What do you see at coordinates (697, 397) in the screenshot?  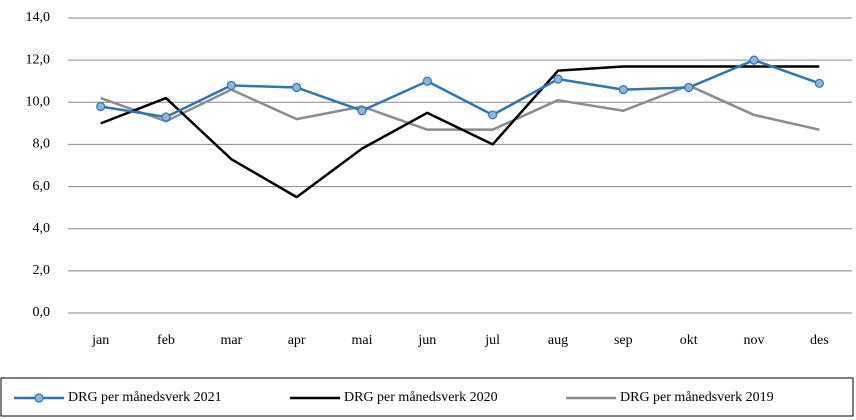 I see `legend-label: DRG per månedsverk 2019` at bounding box center [697, 397].